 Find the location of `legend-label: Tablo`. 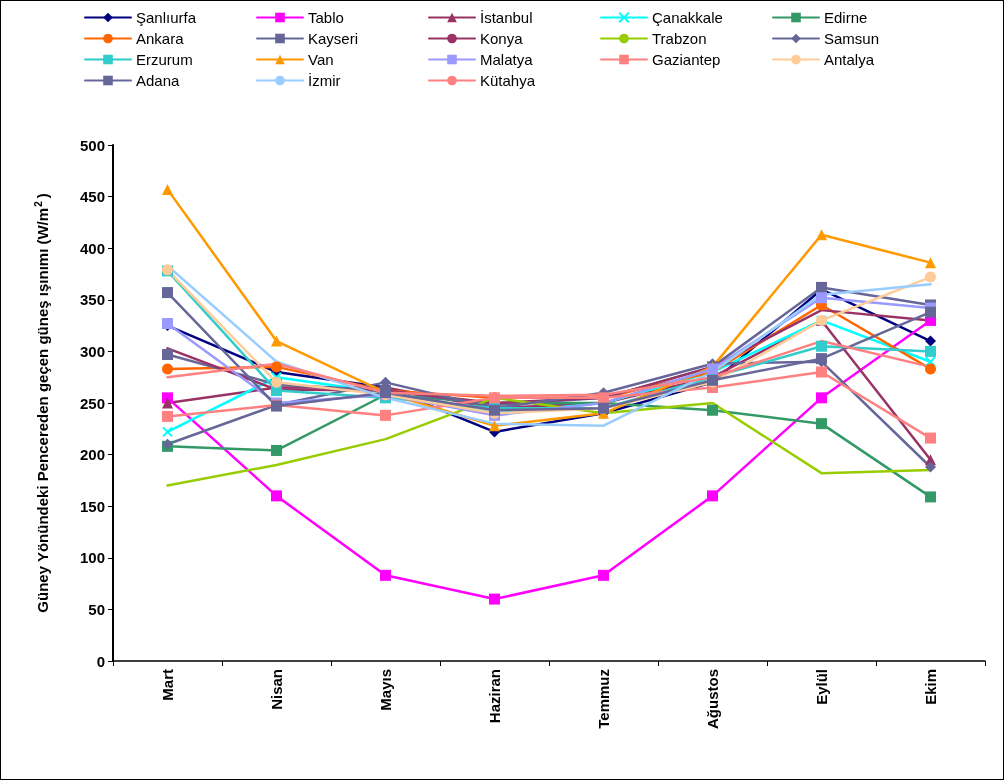

legend-label: Tablo is located at coordinates (326, 17).